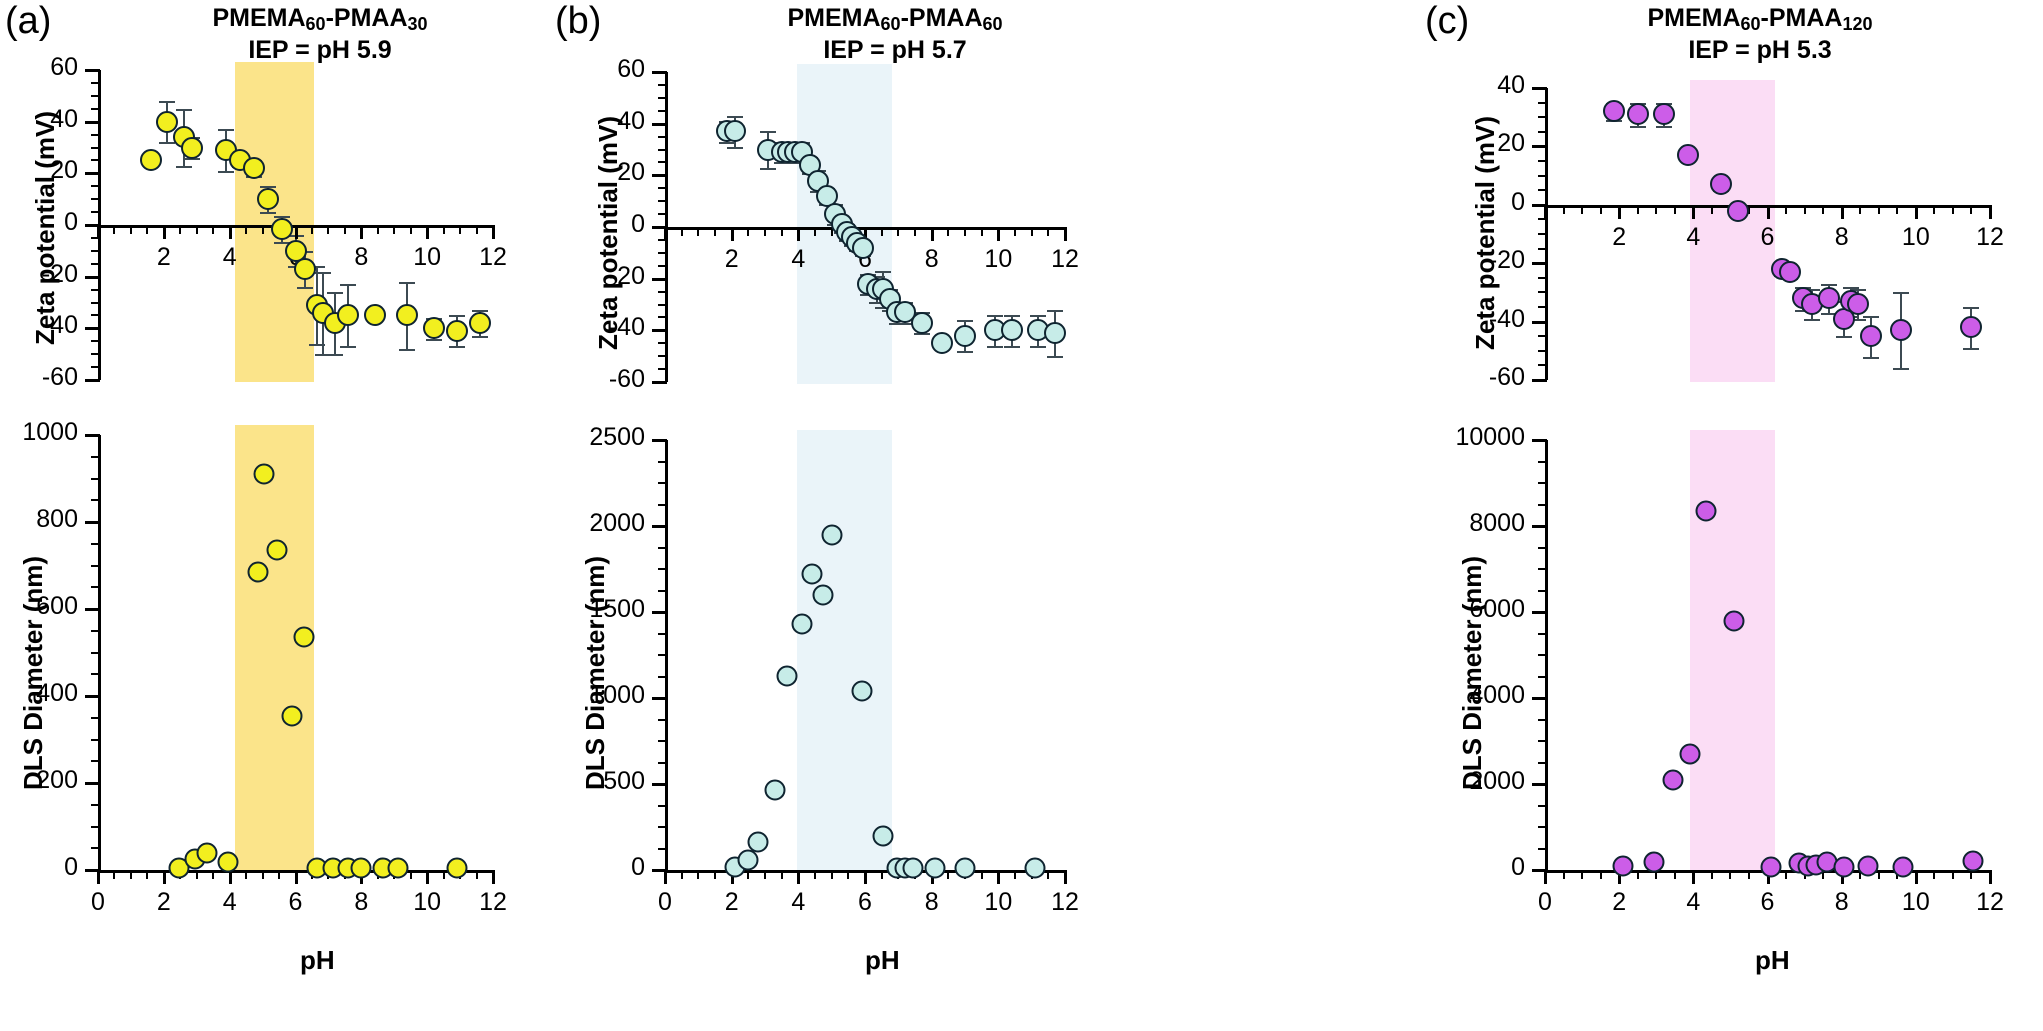  What do you see at coordinates (1732, 650) in the screenshot?
I see `shaded-iep-band` at bounding box center [1732, 650].